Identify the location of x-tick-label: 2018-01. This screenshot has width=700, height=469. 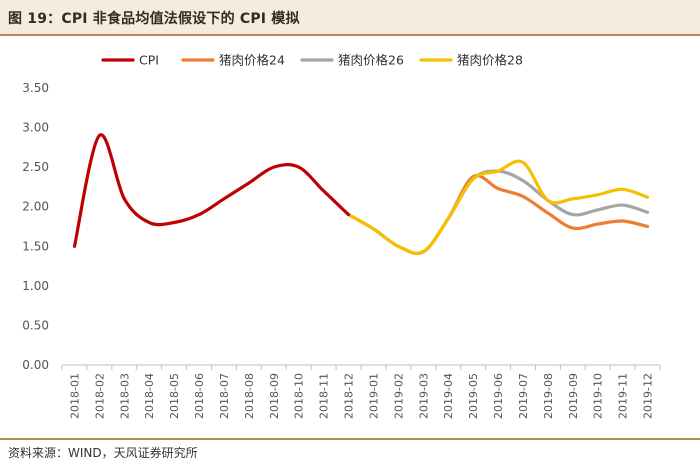
(74, 396).